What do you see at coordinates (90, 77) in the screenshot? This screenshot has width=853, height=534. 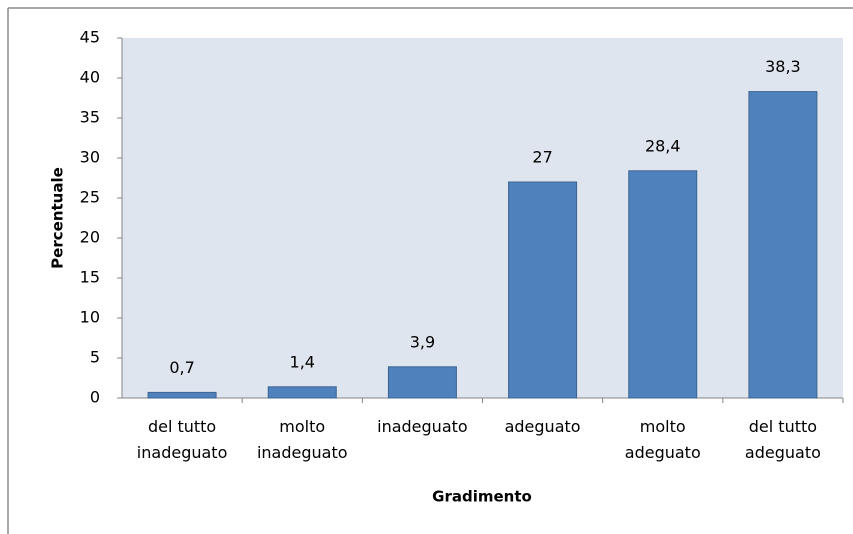 I see `y-tick-label: 40` at bounding box center [90, 77].